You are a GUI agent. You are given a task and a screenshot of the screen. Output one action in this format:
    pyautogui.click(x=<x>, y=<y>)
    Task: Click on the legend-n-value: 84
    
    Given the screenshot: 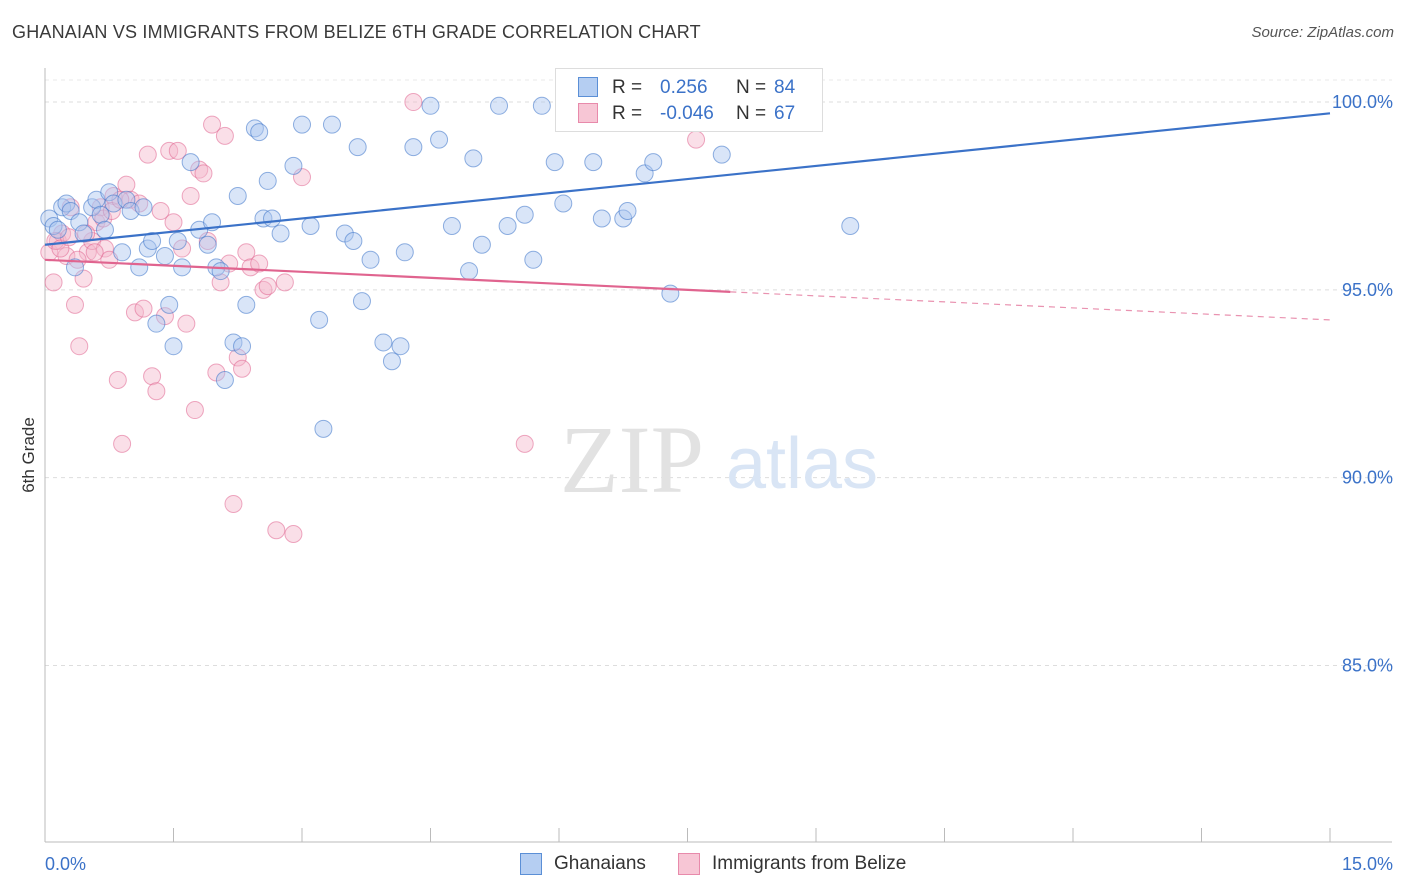 What is the action you would take?
    pyautogui.click(x=785, y=87)
    